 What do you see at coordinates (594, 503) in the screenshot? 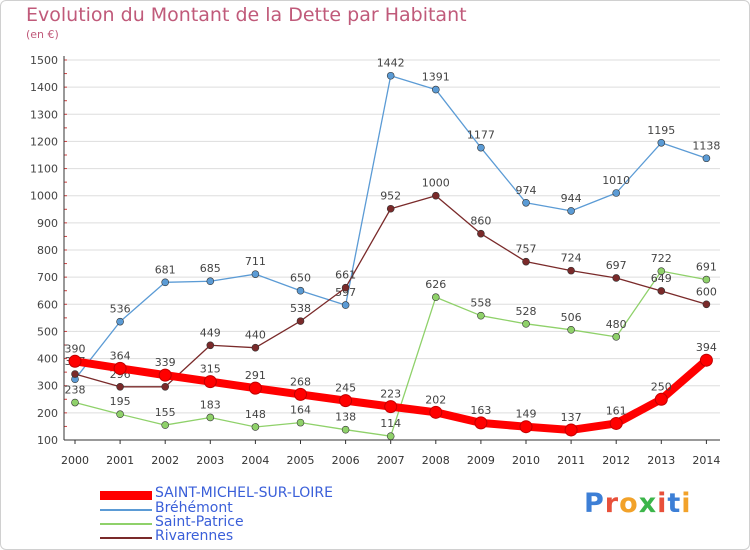
I see `logo-letter: P` at bounding box center [594, 503].